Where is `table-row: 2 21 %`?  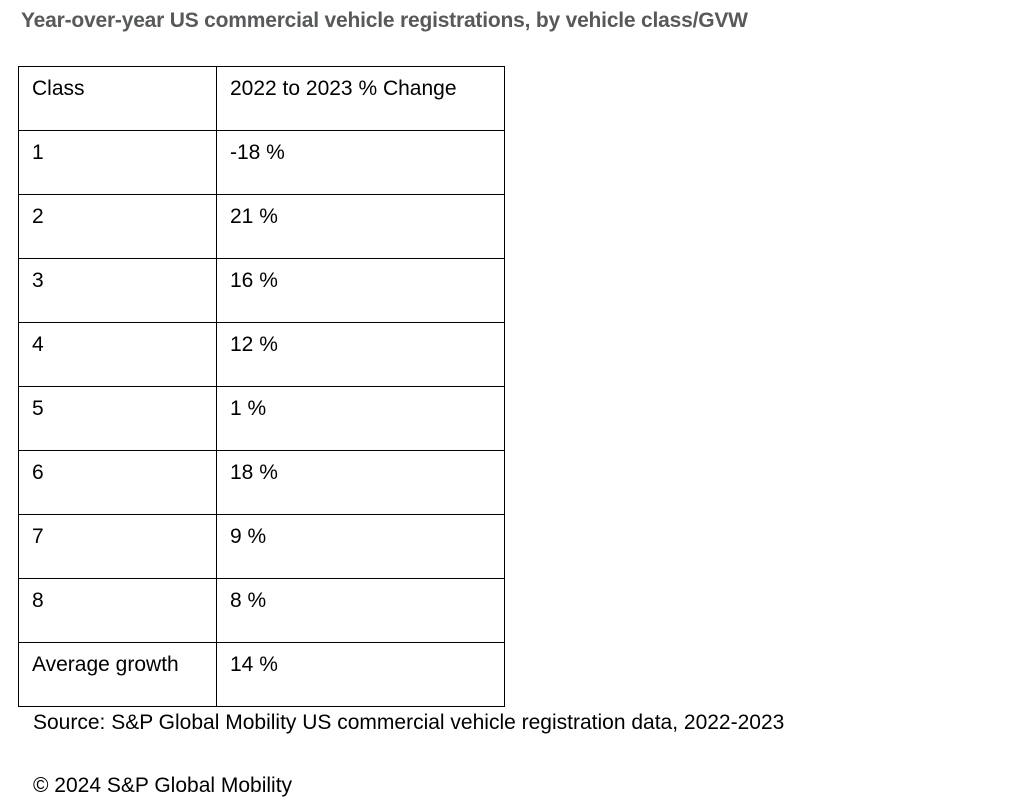 table-row: 2 21 % is located at coordinates (261, 226).